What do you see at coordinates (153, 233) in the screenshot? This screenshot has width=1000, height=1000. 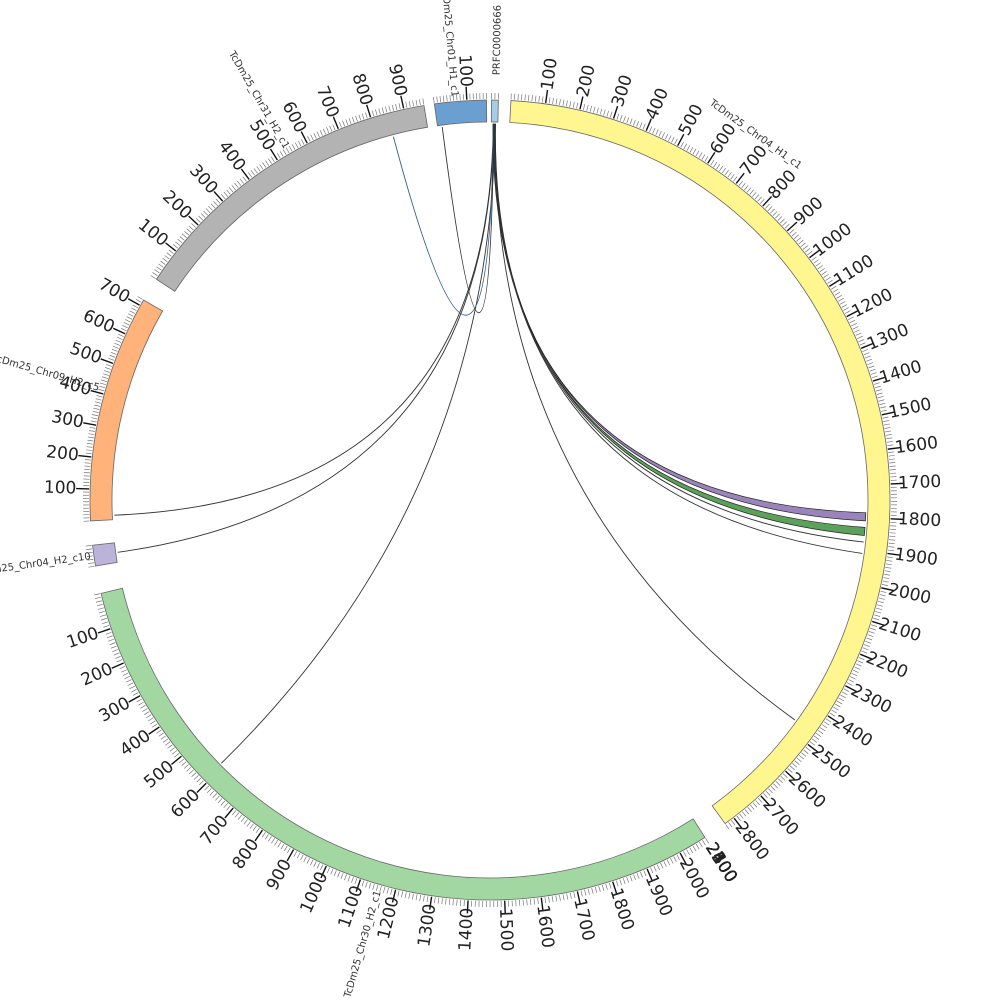 I see `tick-label: 100` at bounding box center [153, 233].